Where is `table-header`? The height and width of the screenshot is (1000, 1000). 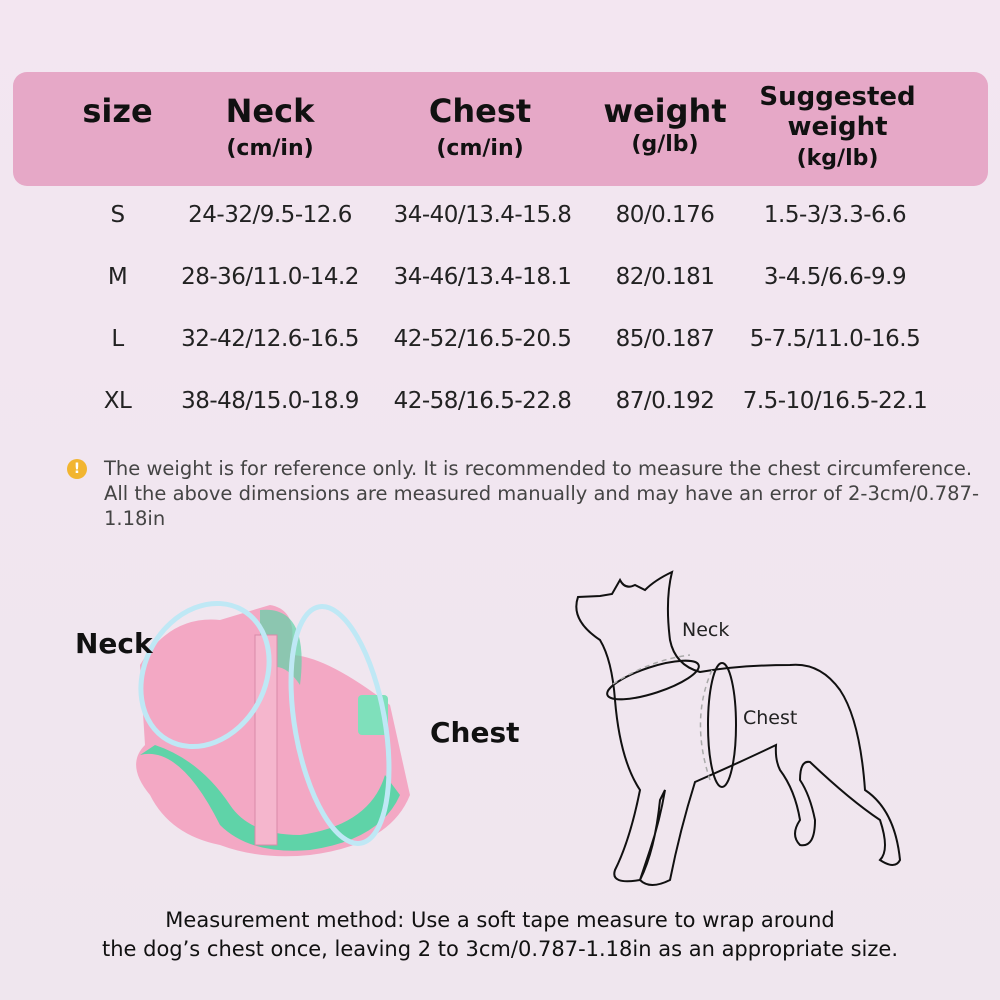
table-header is located at coordinates (500, 129).